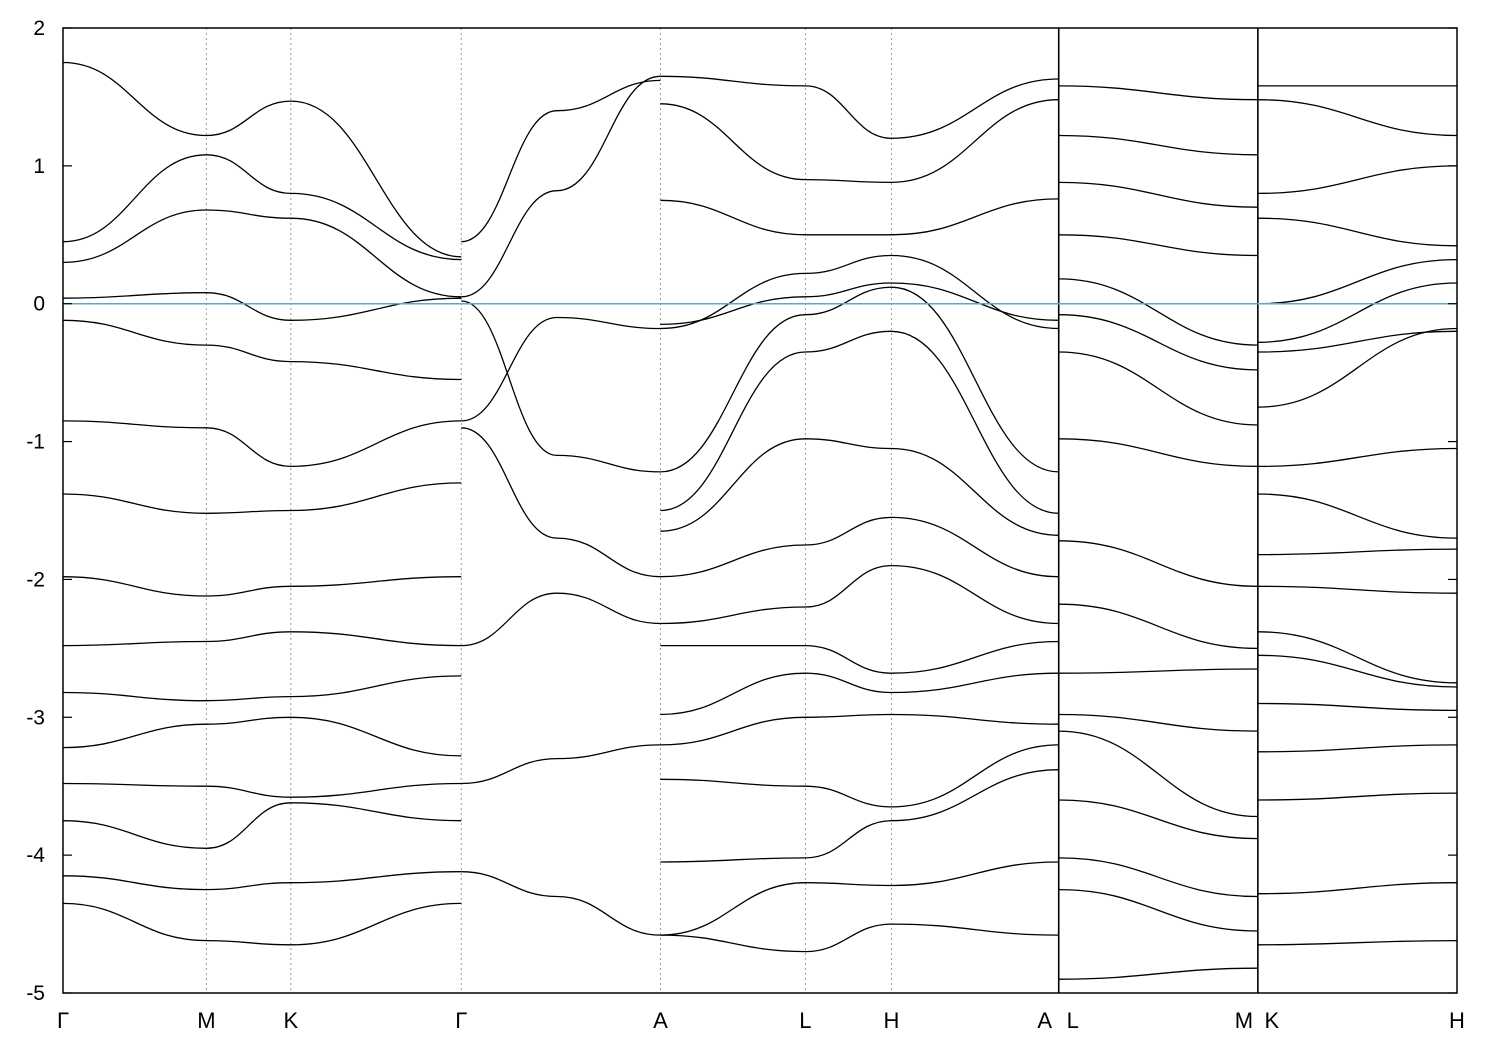  What do you see at coordinates (39, 166) in the screenshot?
I see `y-tick-label: 1` at bounding box center [39, 166].